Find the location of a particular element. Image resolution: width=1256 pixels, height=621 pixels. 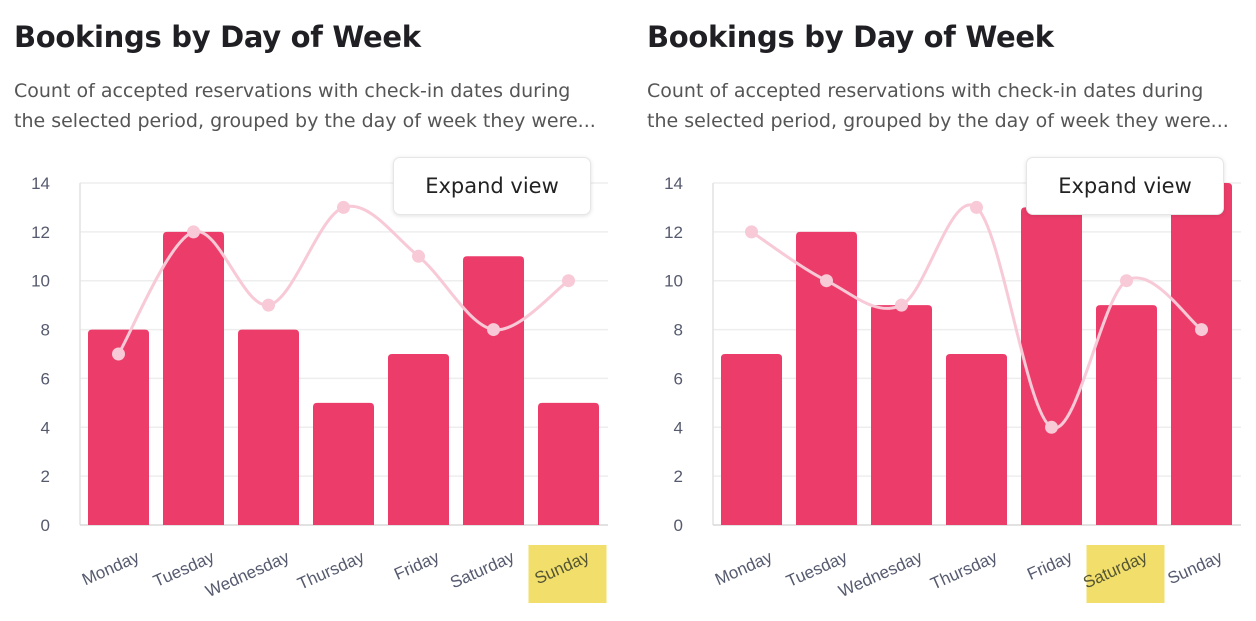

x-tick-label: Sunday is located at coordinates (1195, 567).